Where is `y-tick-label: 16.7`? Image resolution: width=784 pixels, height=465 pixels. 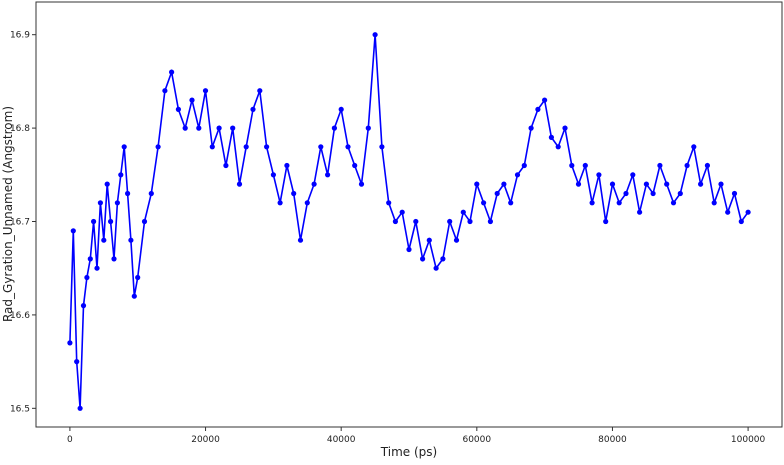
y-tick-label: 16.7 is located at coordinates (20, 223).